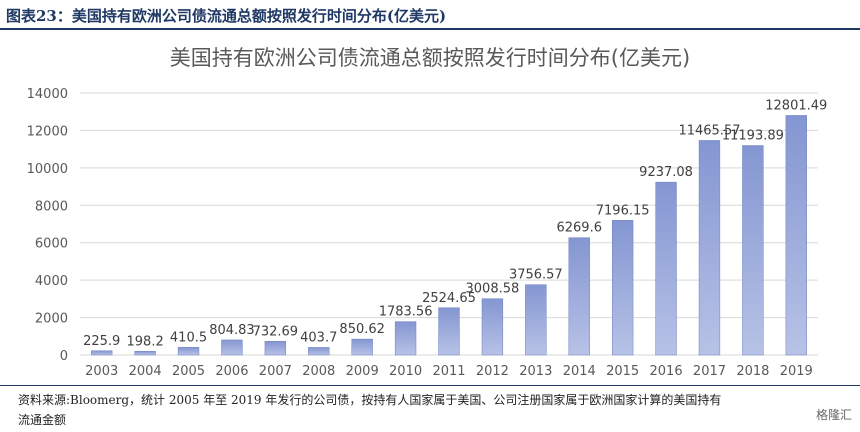  I want to click on x-tick-label: 2015, so click(622, 371).